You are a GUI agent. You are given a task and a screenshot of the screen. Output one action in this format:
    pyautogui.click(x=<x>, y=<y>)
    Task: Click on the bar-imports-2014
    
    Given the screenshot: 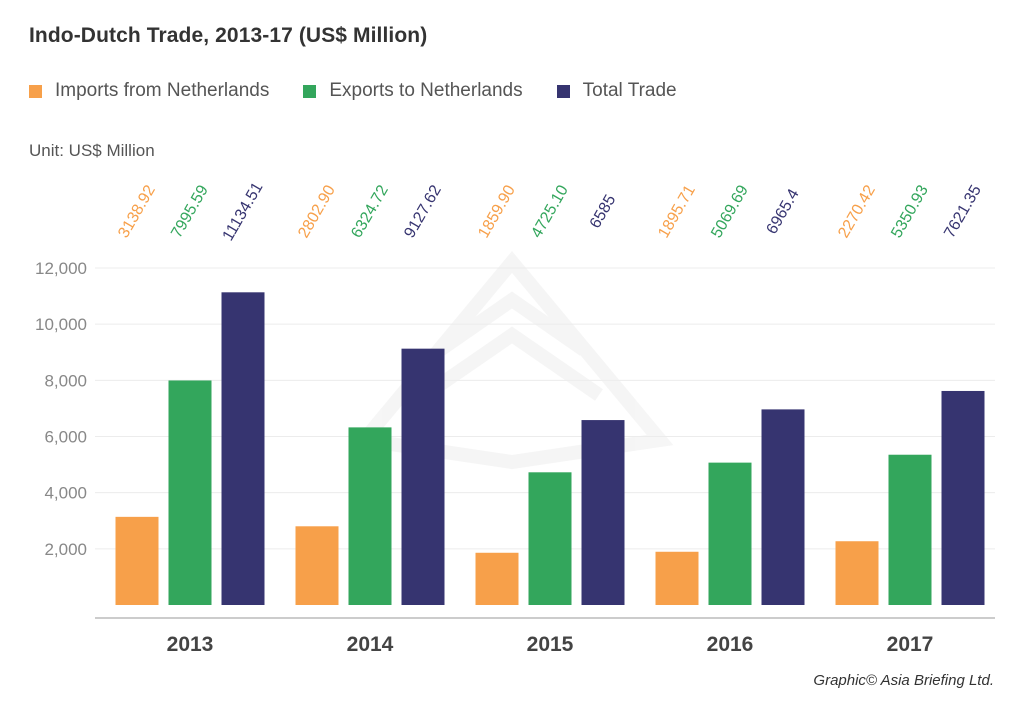 What is the action you would take?
    pyautogui.click(x=317, y=565)
    